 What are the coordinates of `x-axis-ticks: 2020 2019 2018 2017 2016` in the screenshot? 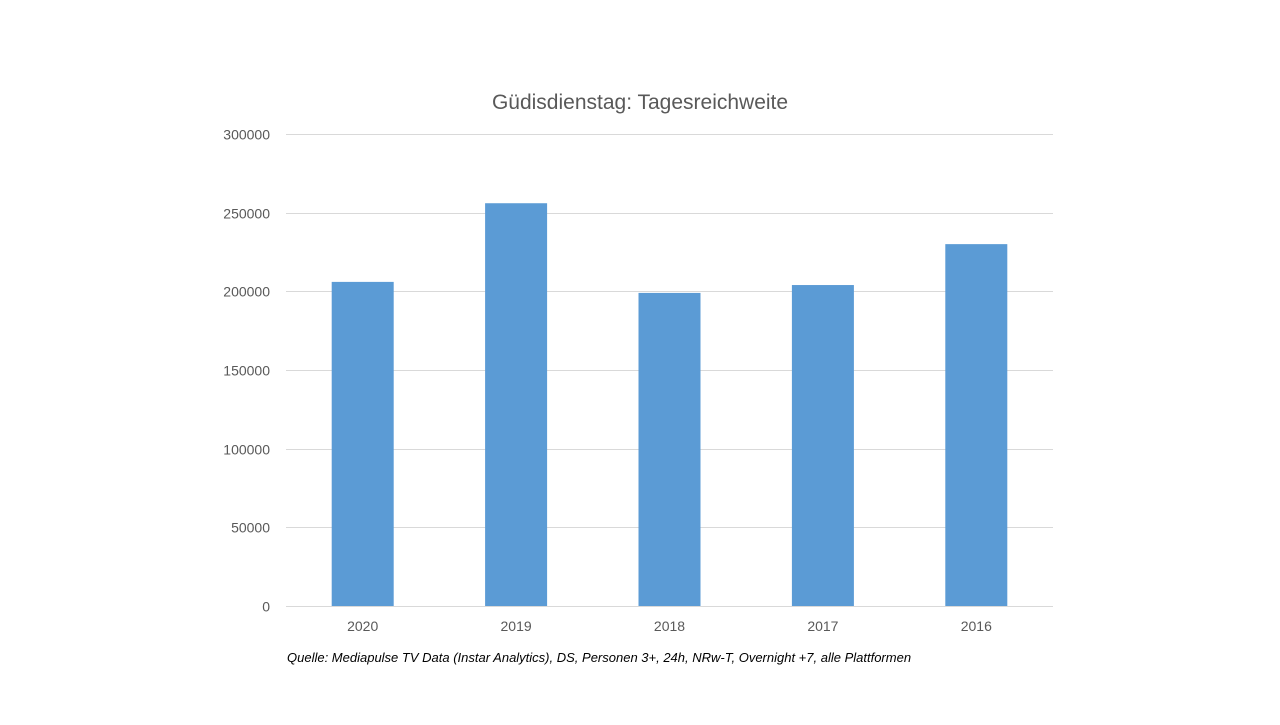 It's located at (669, 626).